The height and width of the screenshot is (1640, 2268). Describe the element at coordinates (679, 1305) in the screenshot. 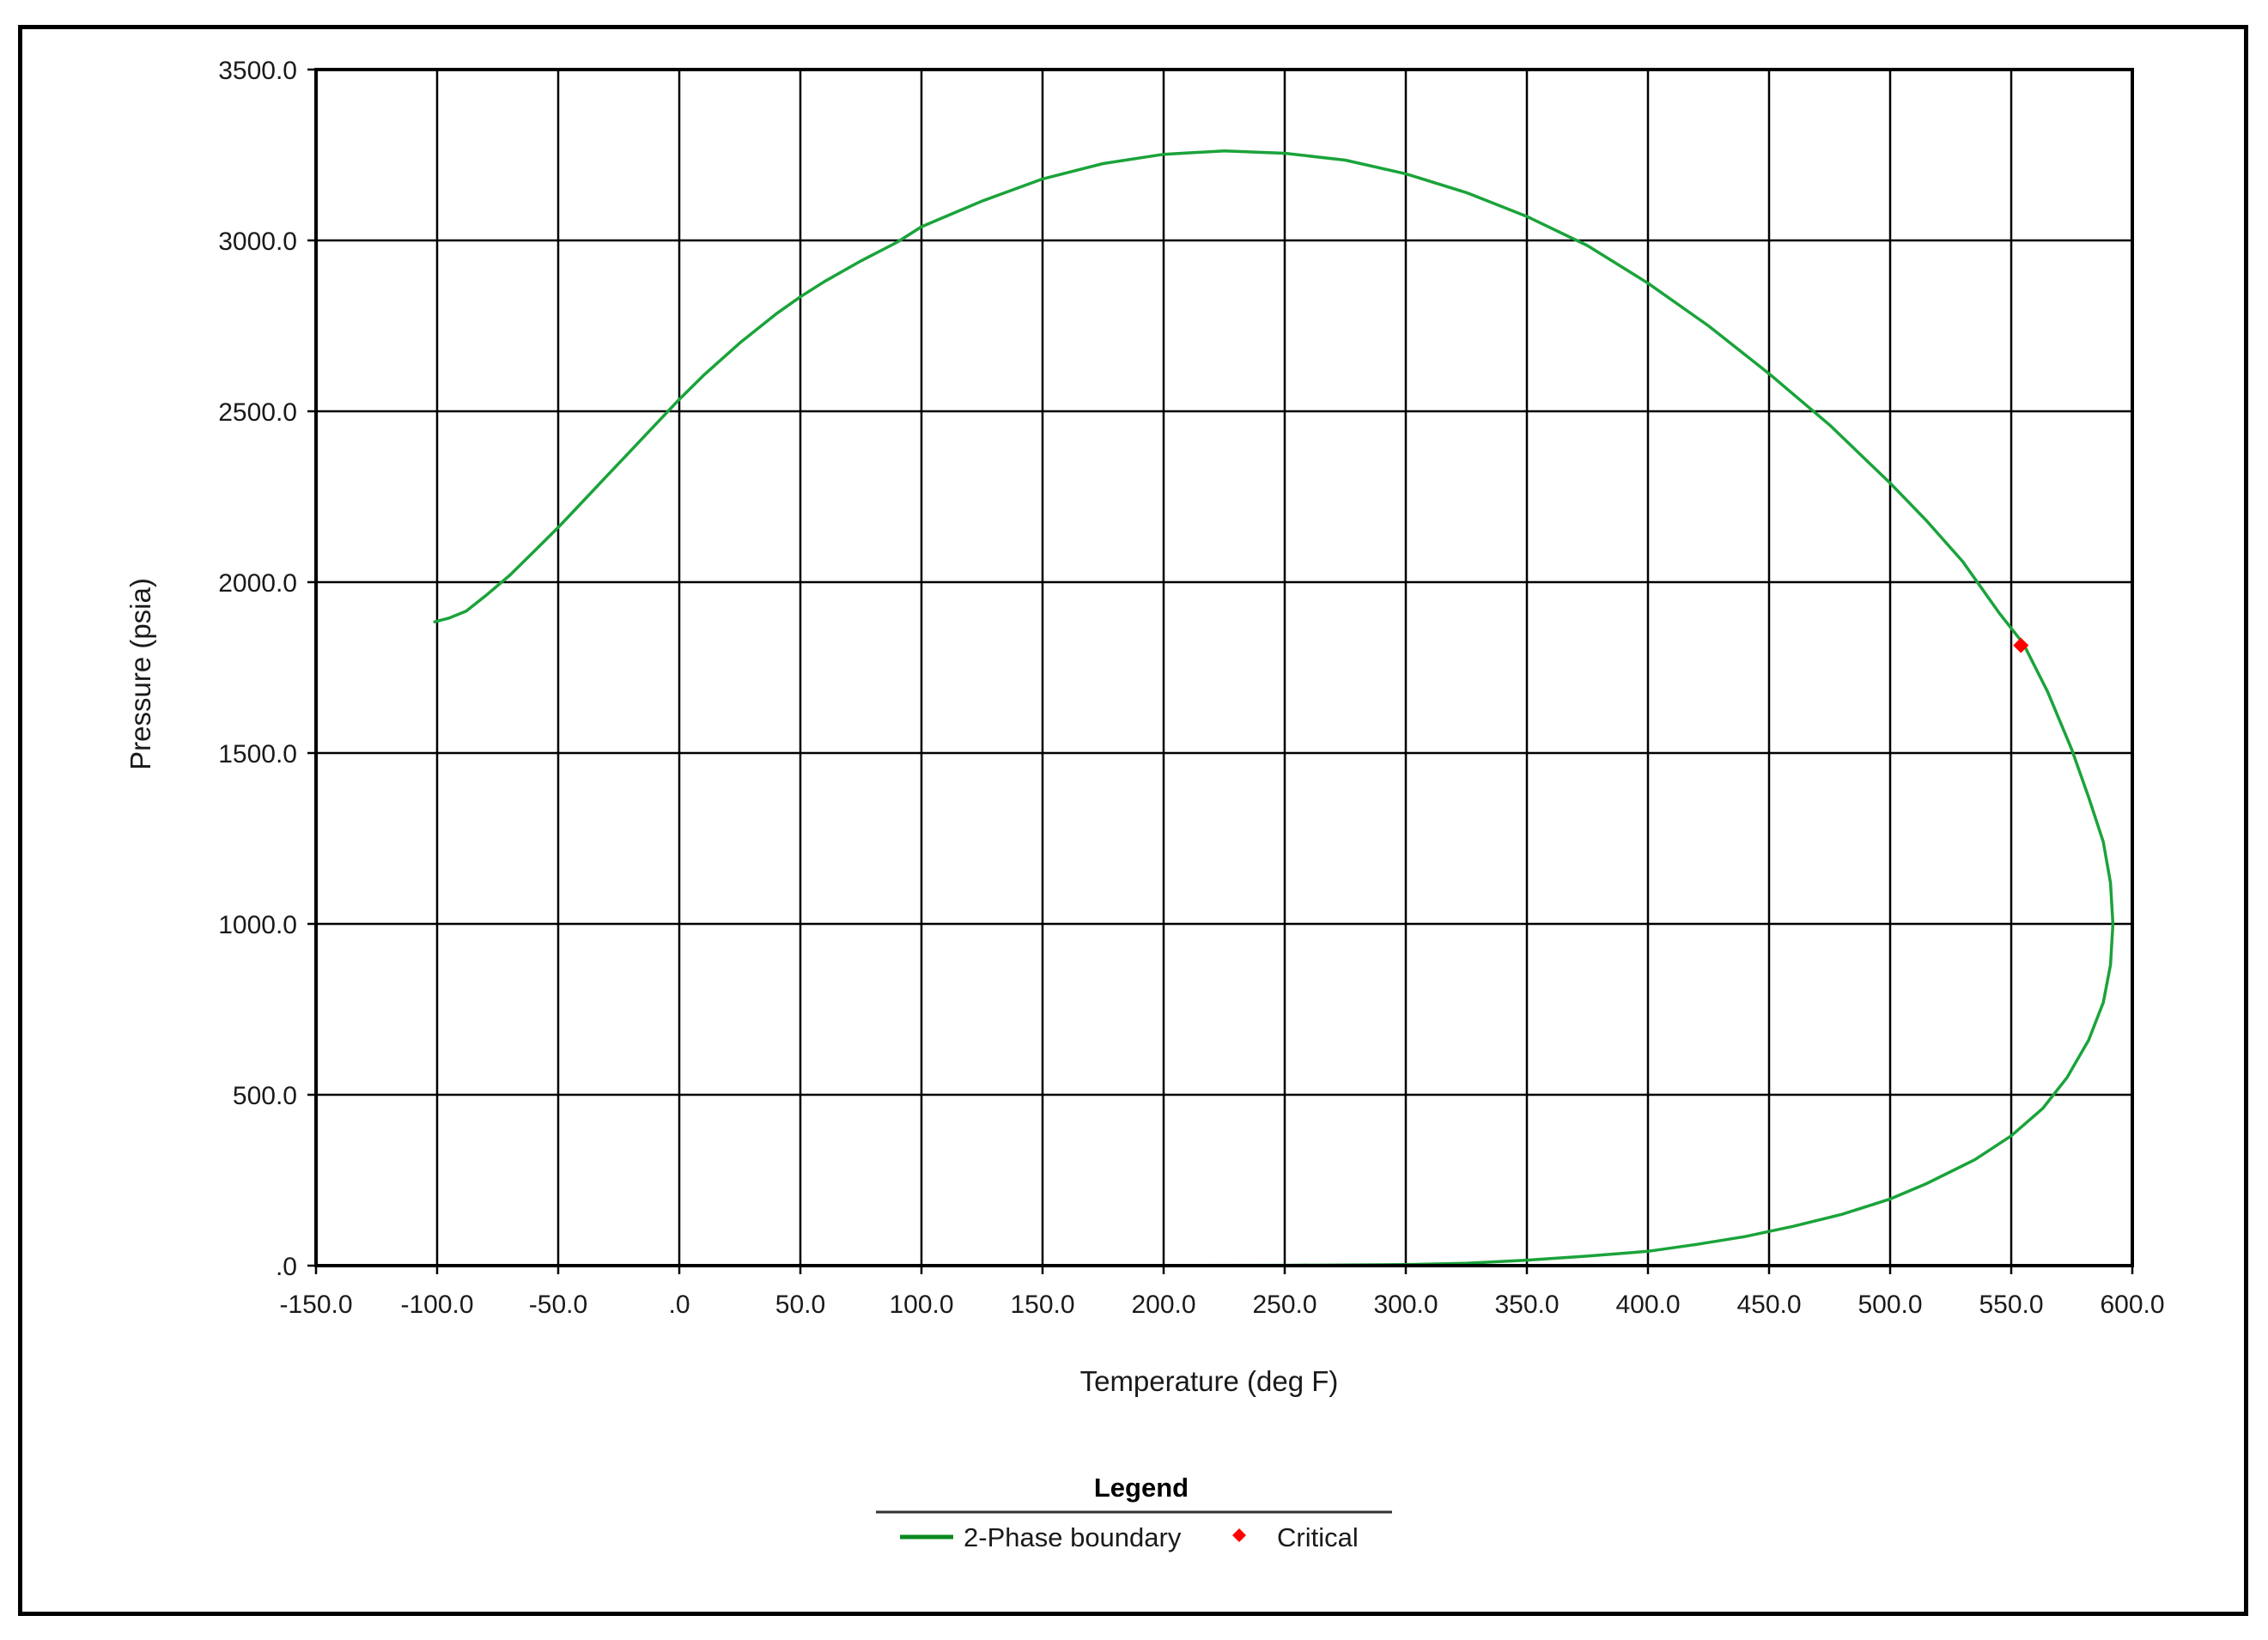

I see `x-tick-label: .0` at that location.